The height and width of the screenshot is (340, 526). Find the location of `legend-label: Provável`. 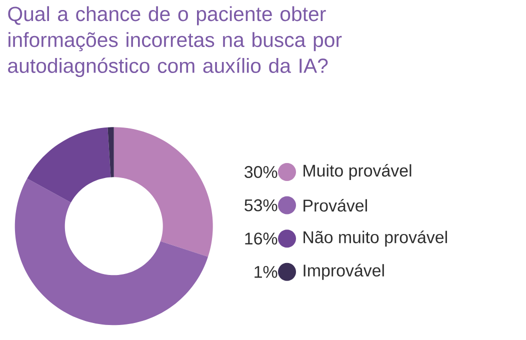

legend-label: Provável is located at coordinates (335, 205).